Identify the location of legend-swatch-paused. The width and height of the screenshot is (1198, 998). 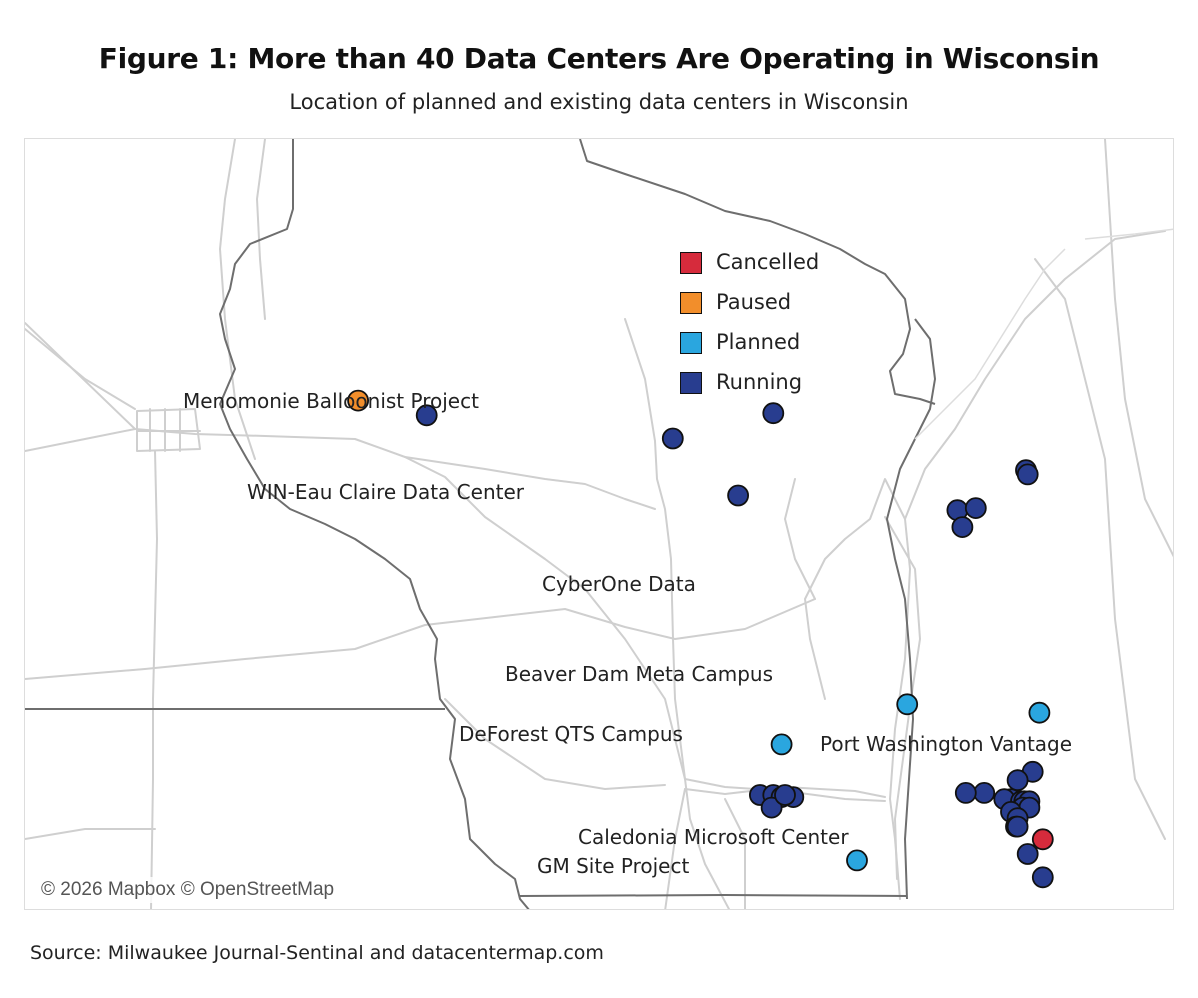
(691, 303).